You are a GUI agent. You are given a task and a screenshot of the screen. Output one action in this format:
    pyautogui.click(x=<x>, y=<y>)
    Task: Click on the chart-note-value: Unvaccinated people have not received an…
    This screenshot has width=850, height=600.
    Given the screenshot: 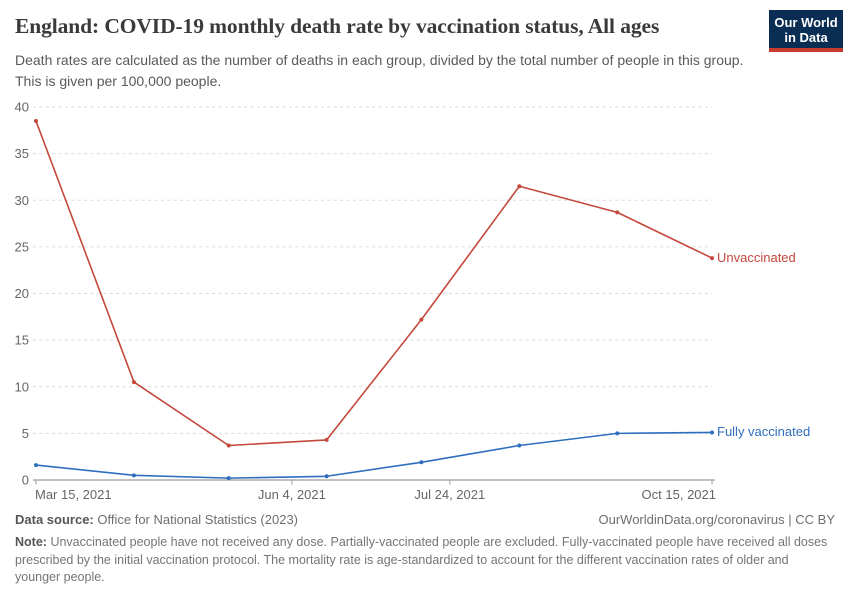 What is the action you would take?
    pyautogui.click(x=421, y=559)
    